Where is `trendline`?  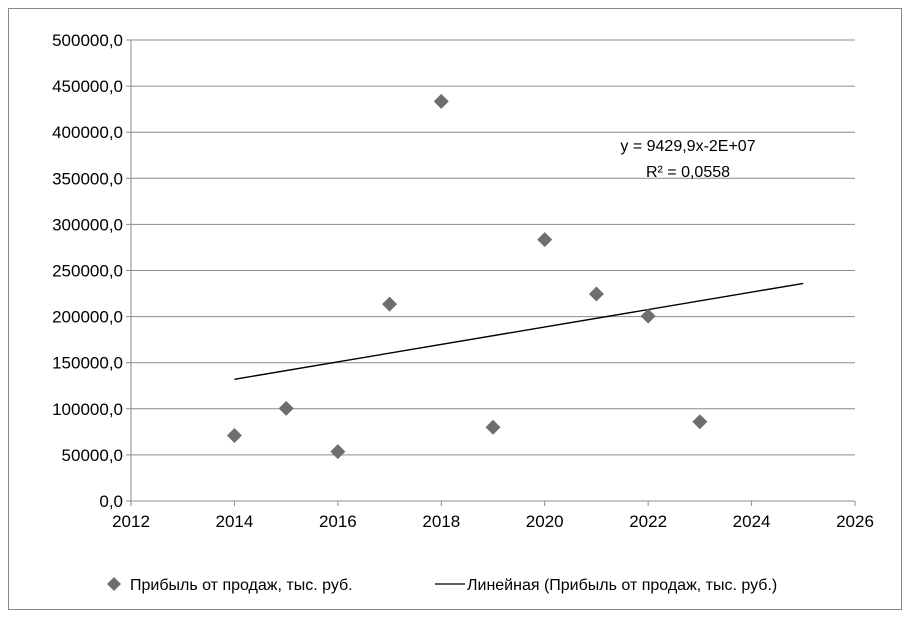
trendline is located at coordinates (519, 331).